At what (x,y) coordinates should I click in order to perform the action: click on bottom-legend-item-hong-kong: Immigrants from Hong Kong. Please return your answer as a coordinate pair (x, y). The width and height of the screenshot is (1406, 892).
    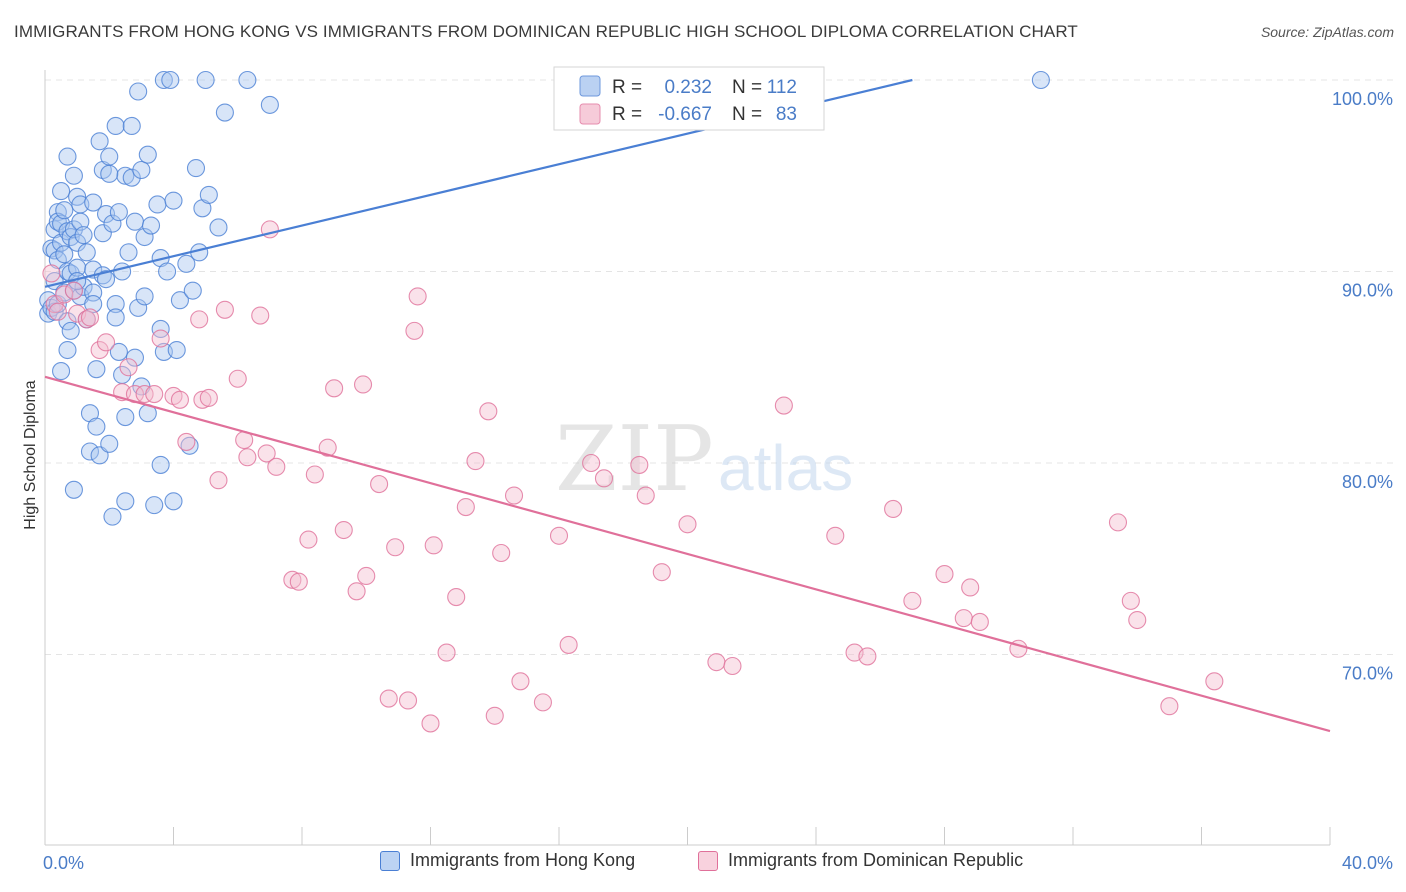
    Looking at the image, I should click on (507, 860).